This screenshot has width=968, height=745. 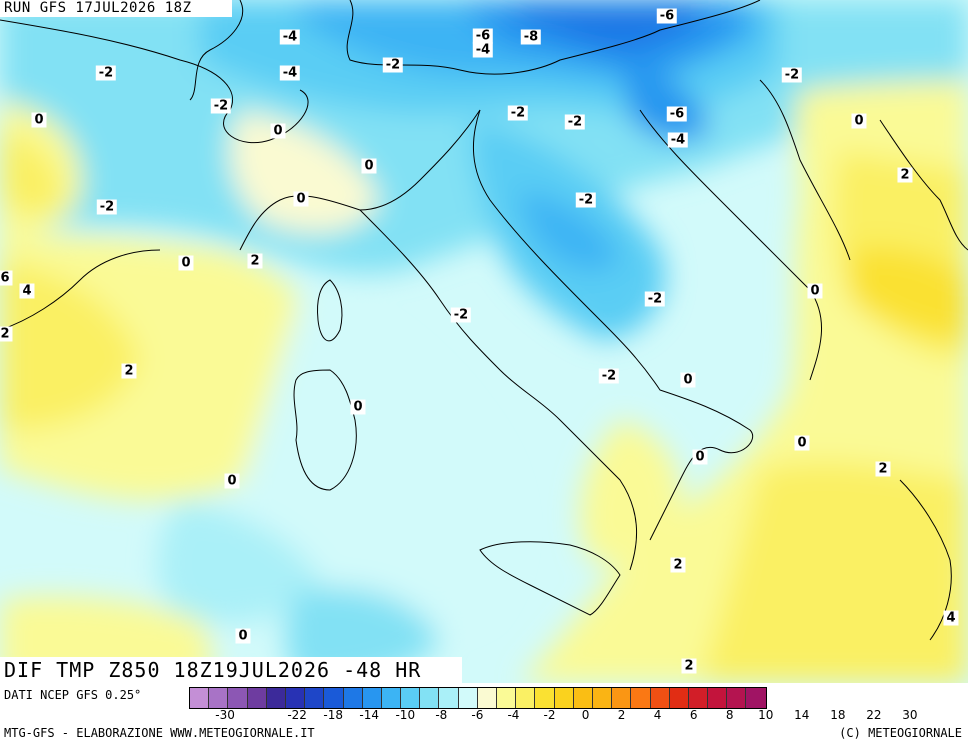 What do you see at coordinates (910, 715) in the screenshot?
I see `scale-tick-label: 30` at bounding box center [910, 715].